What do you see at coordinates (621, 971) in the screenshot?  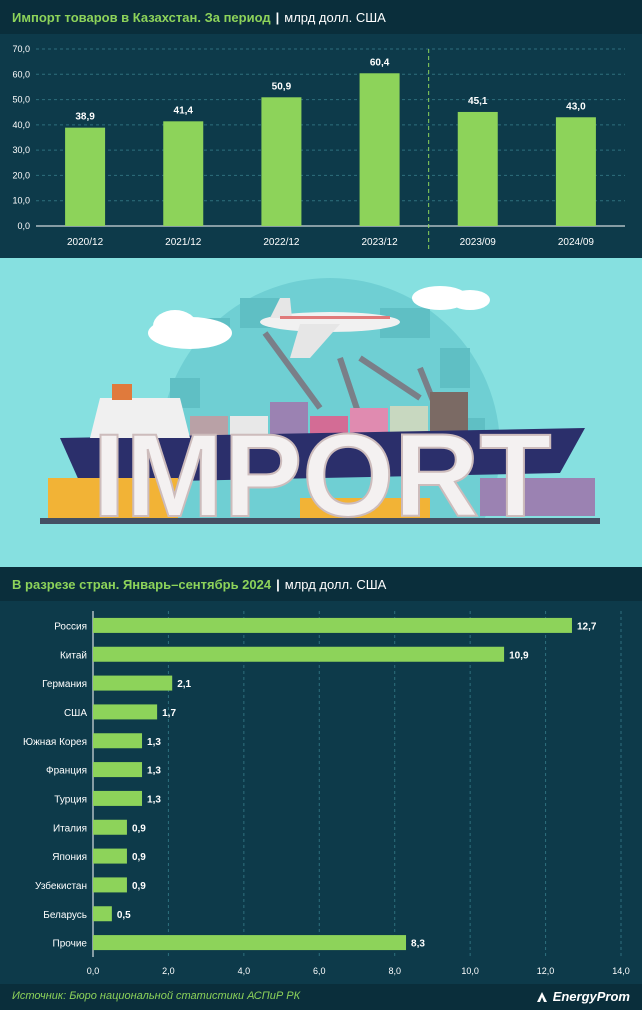 I see `x-tick-label: 14,0` at bounding box center [621, 971].